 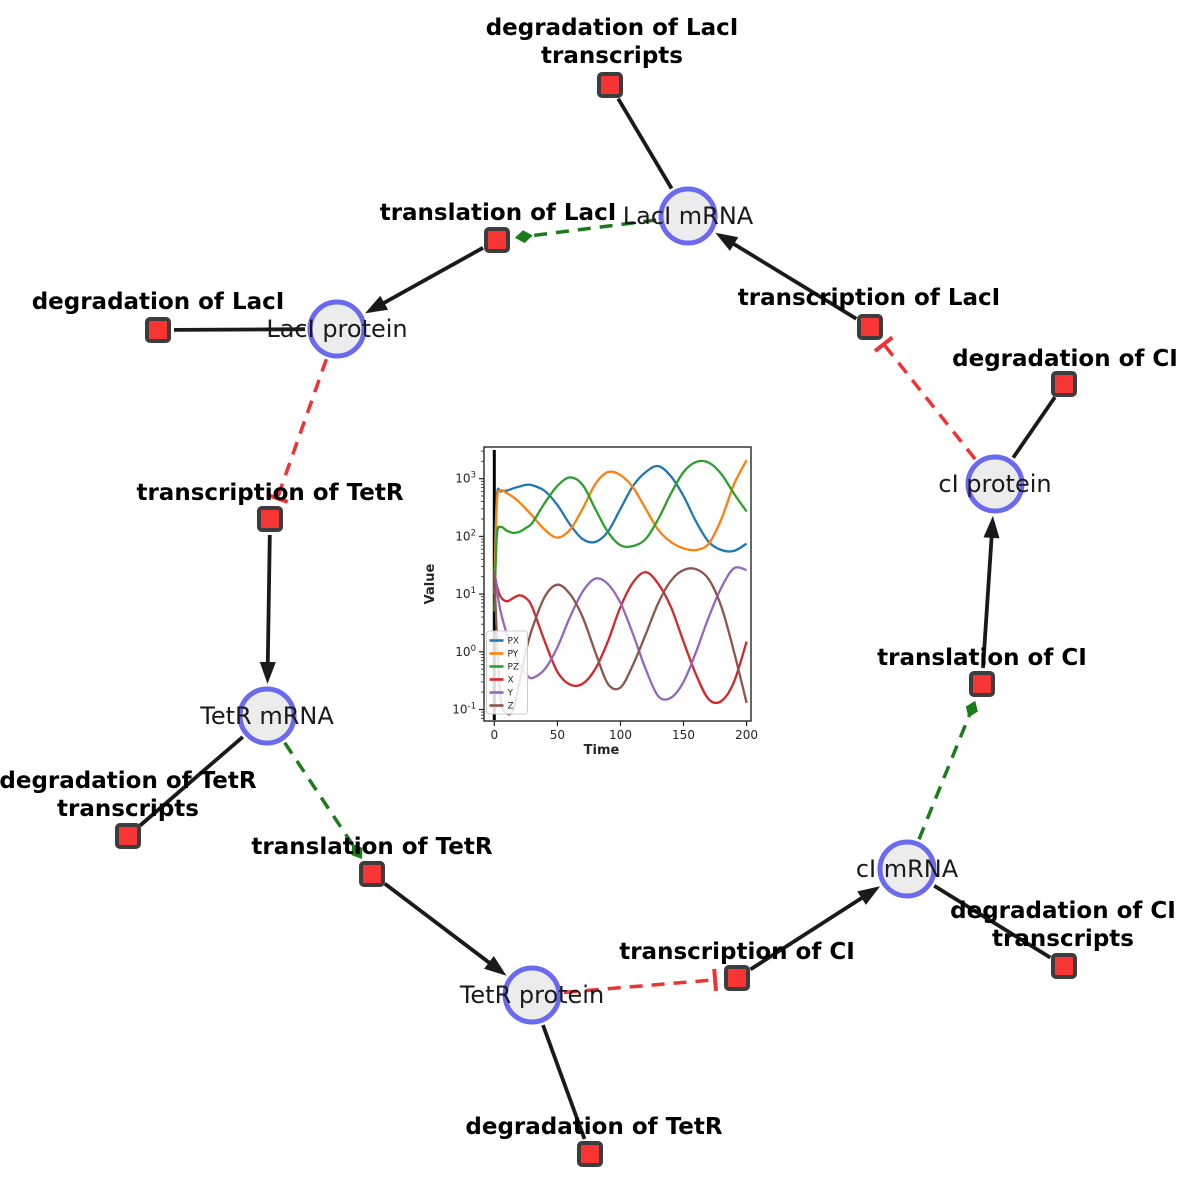 I want to click on reaction-node-transcription-ci, so click(x=737, y=978).